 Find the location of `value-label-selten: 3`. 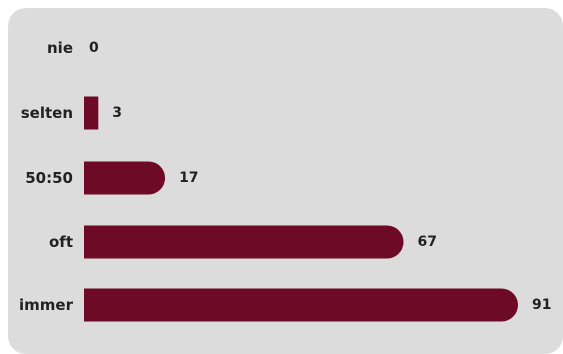

value-label-selten: 3 is located at coordinates (117, 113).